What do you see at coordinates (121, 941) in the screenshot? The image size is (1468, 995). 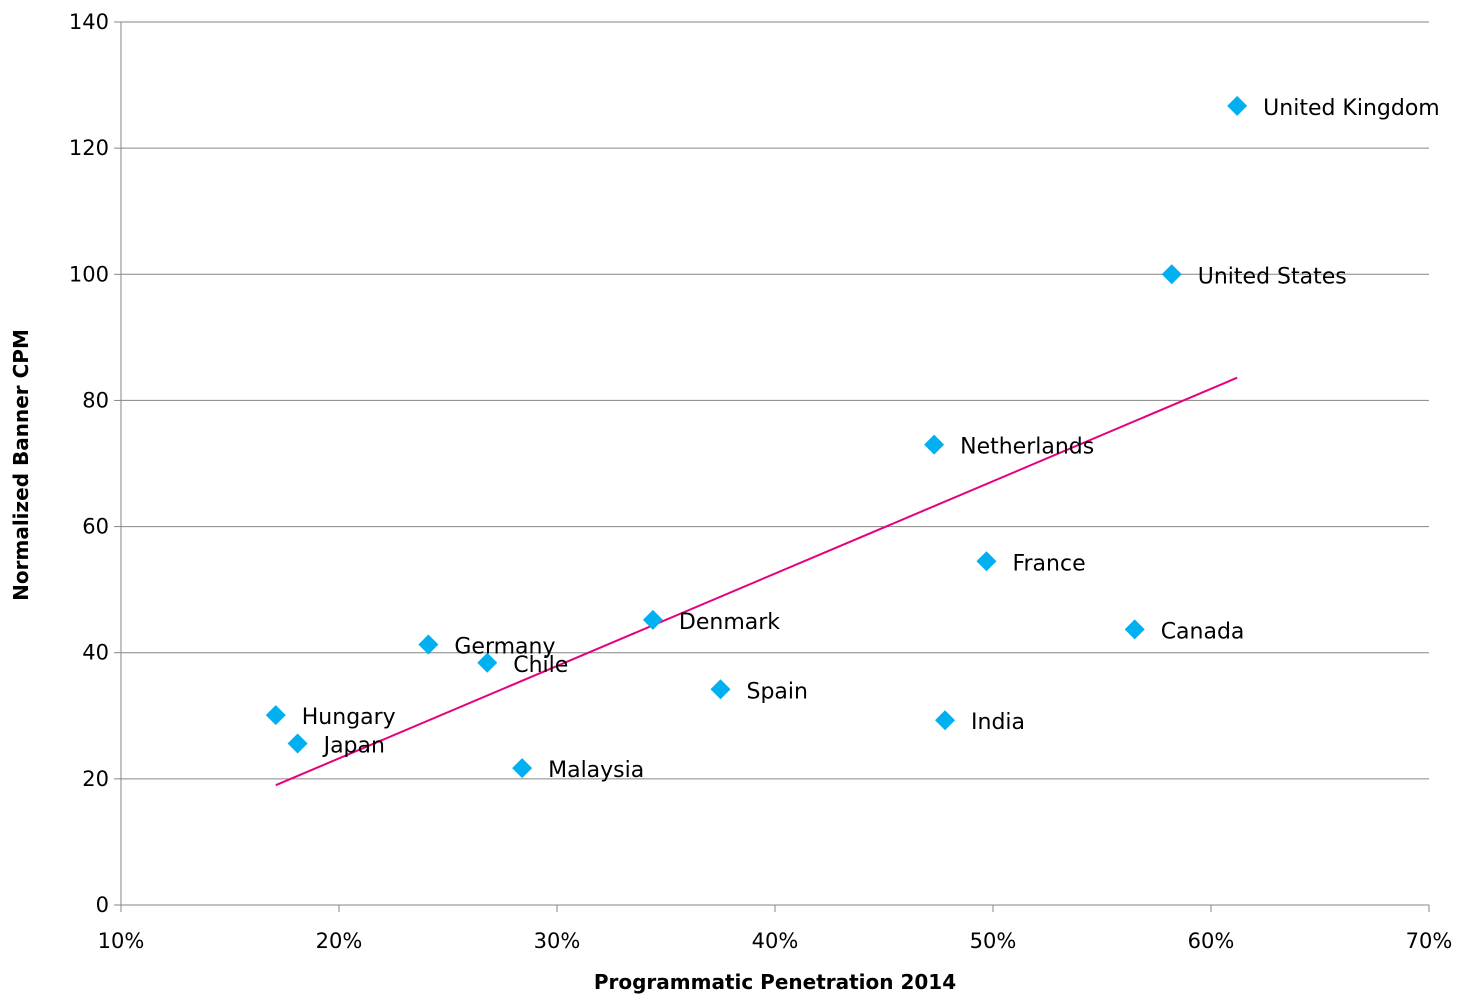 I see `x-tick-label: 10%` at bounding box center [121, 941].